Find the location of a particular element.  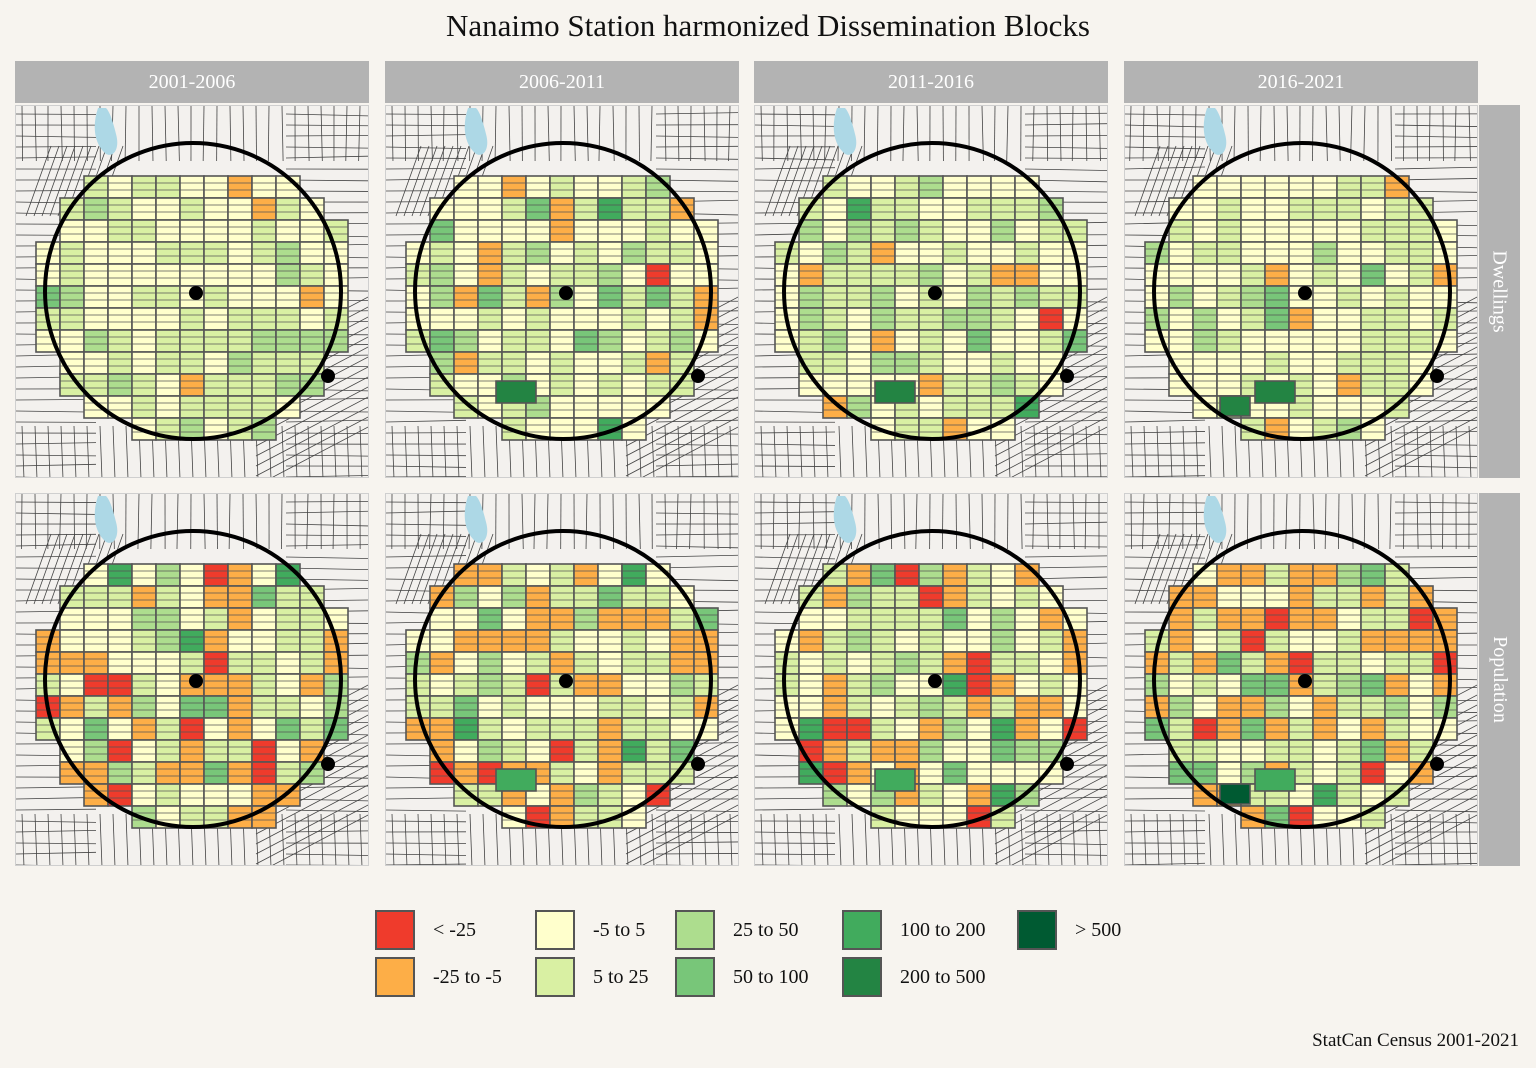

legend-item-100-to-200: 100 to 200 is located at coordinates (914, 930).